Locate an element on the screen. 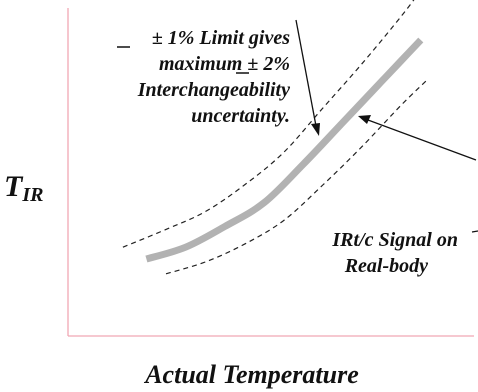 The height and width of the screenshot is (392, 478). limit-arrow is located at coordinates (307, 77).